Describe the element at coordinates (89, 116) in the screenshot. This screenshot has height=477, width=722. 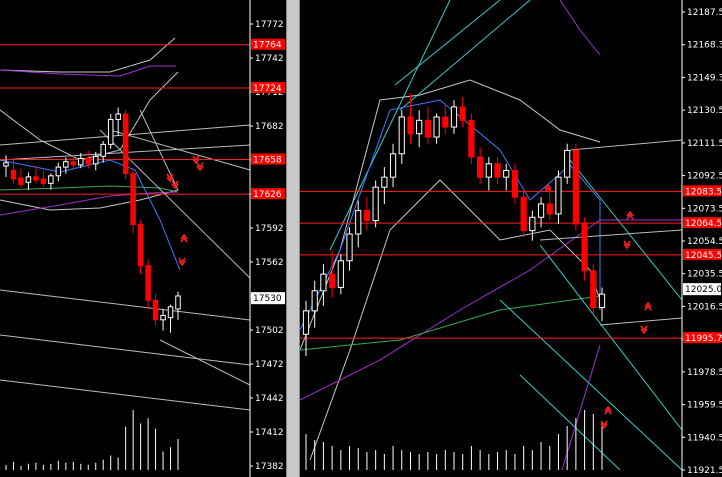
I see `bollinger-middle` at that location.